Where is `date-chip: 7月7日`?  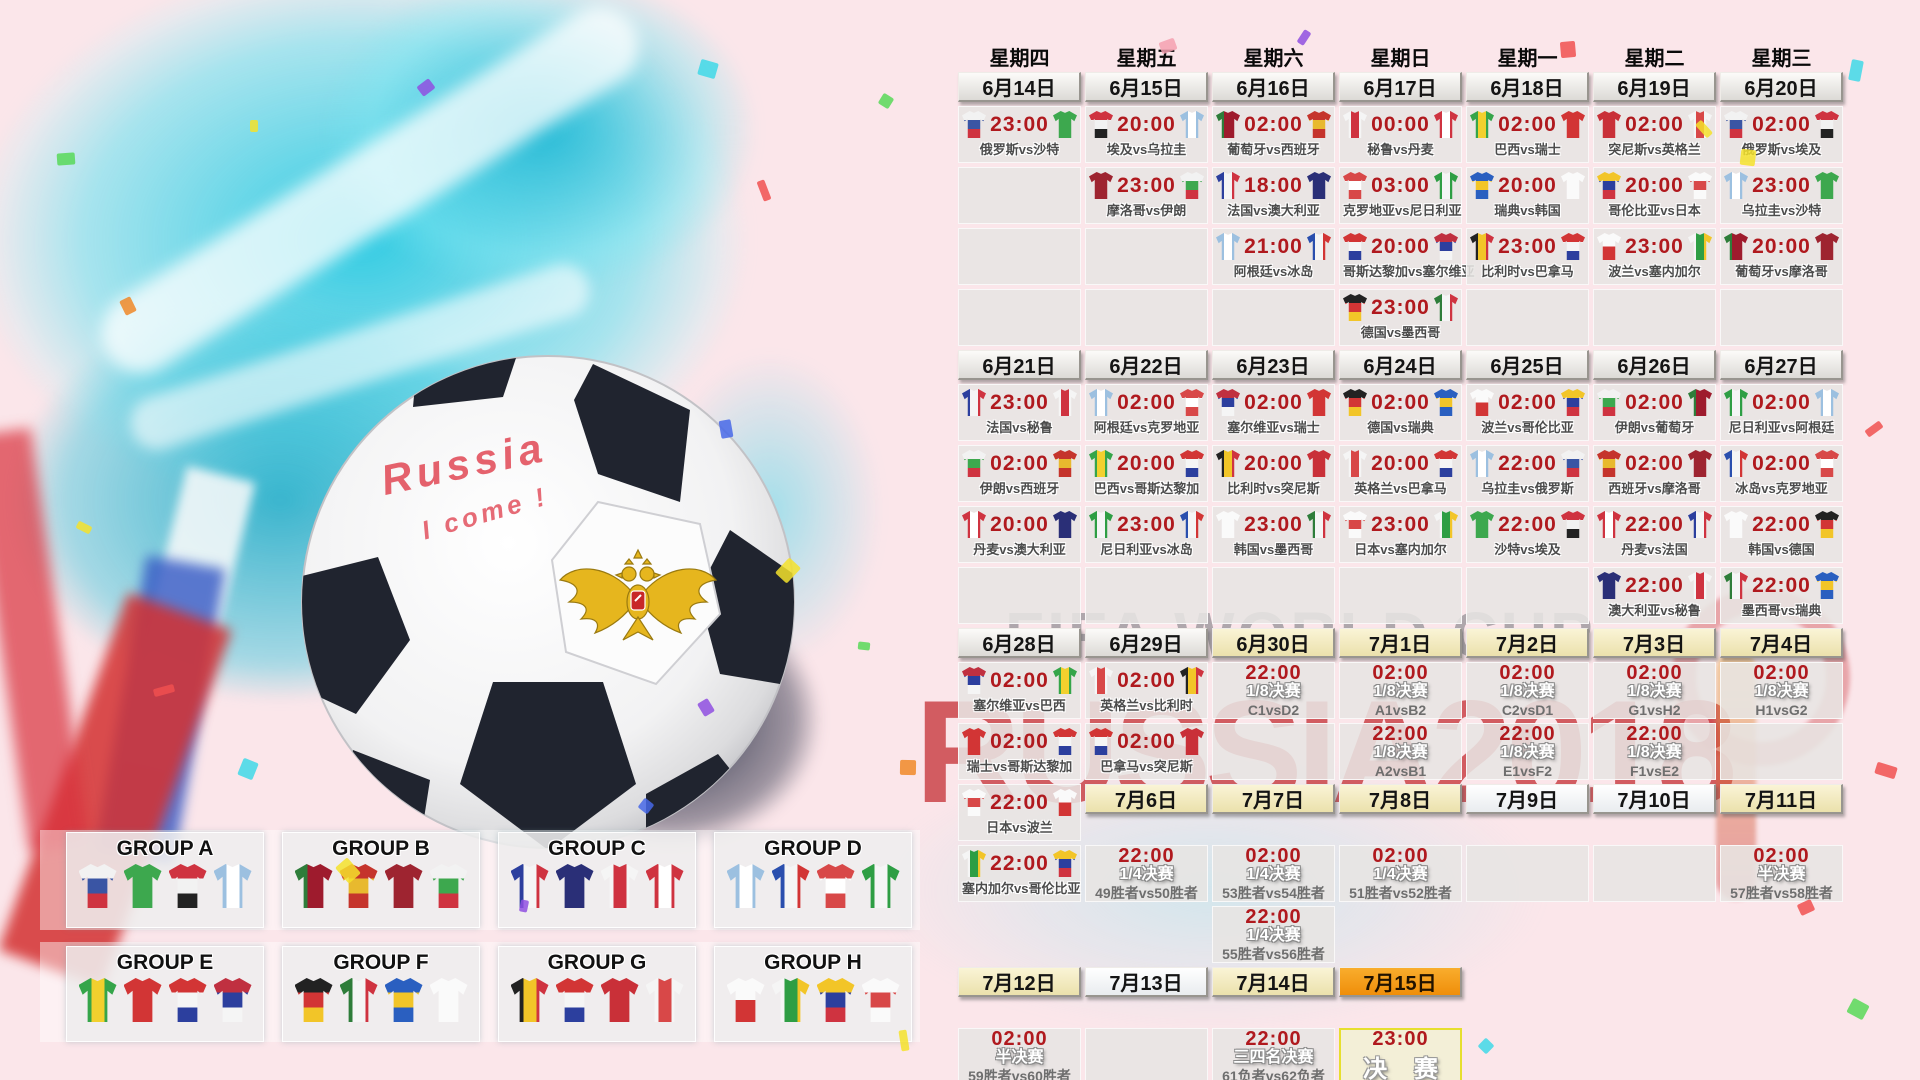 date-chip: 7月7日 is located at coordinates (1273, 799).